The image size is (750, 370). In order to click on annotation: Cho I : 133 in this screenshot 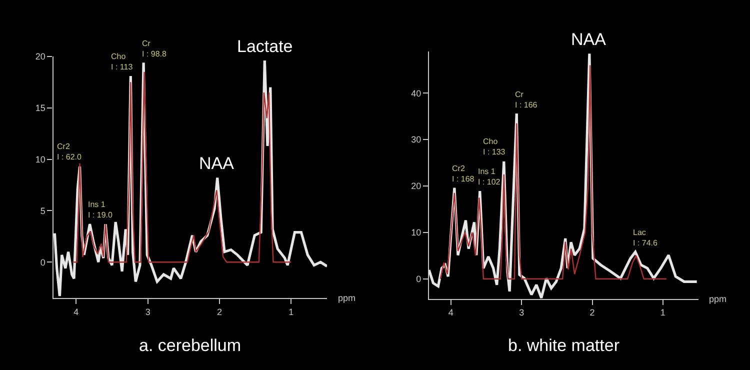, I will do `click(494, 146)`.